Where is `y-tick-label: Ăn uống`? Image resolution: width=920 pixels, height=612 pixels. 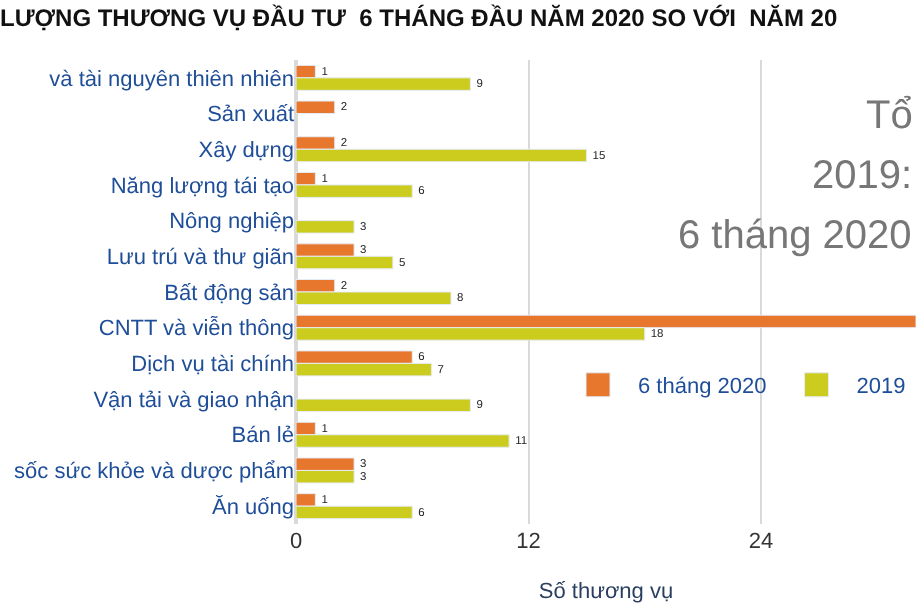 y-tick-label: Ăn uống is located at coordinates (253, 506).